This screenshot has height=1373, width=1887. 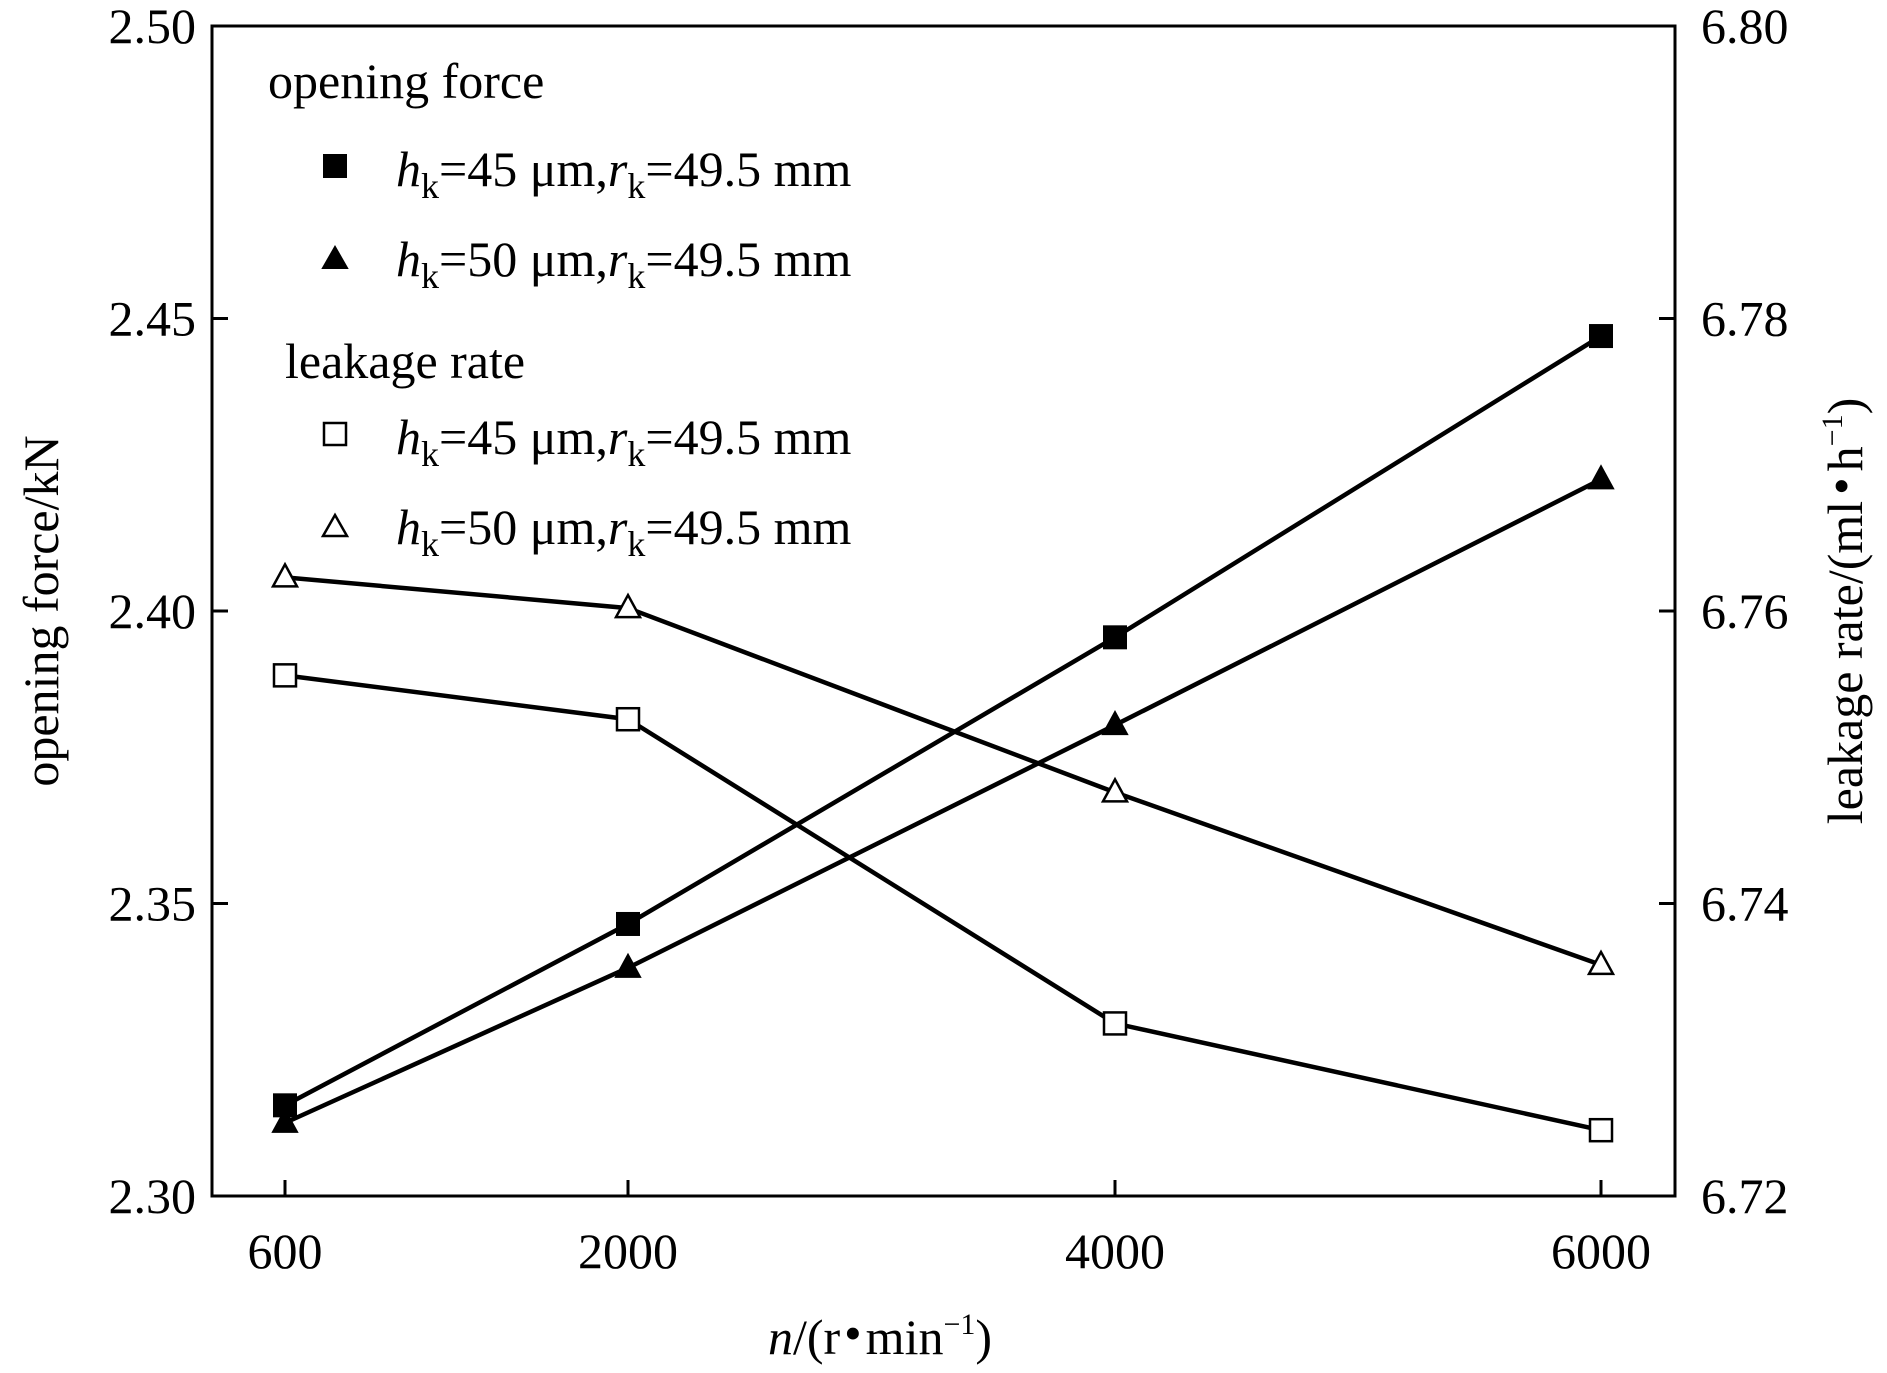 What do you see at coordinates (1745, 904) in the screenshot?
I see `right-axis-tick-label: 6.74` at bounding box center [1745, 904].